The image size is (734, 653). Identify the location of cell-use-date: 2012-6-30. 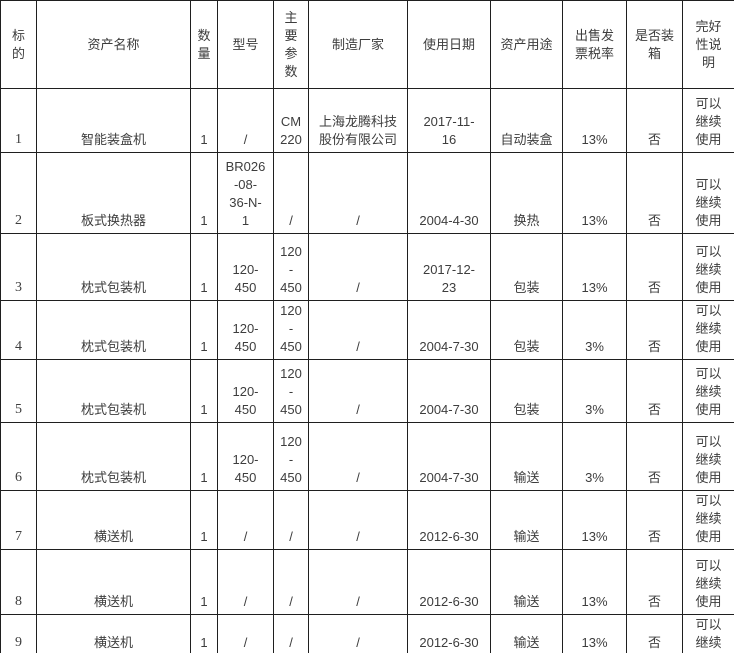
(449, 520).